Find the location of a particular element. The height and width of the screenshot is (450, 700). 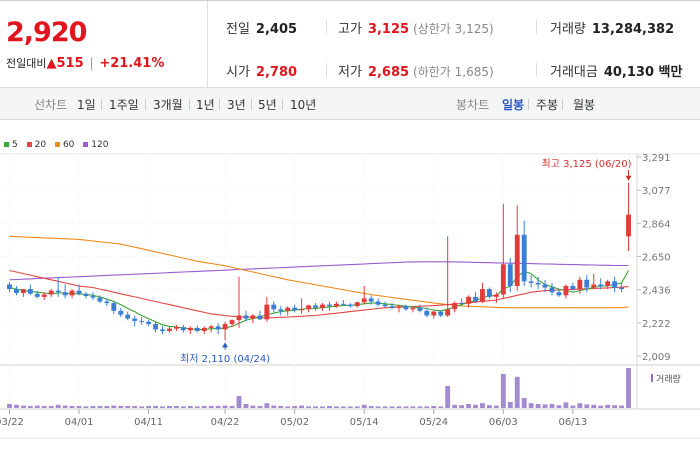

tab-weekly: 주봉 is located at coordinates (547, 105).